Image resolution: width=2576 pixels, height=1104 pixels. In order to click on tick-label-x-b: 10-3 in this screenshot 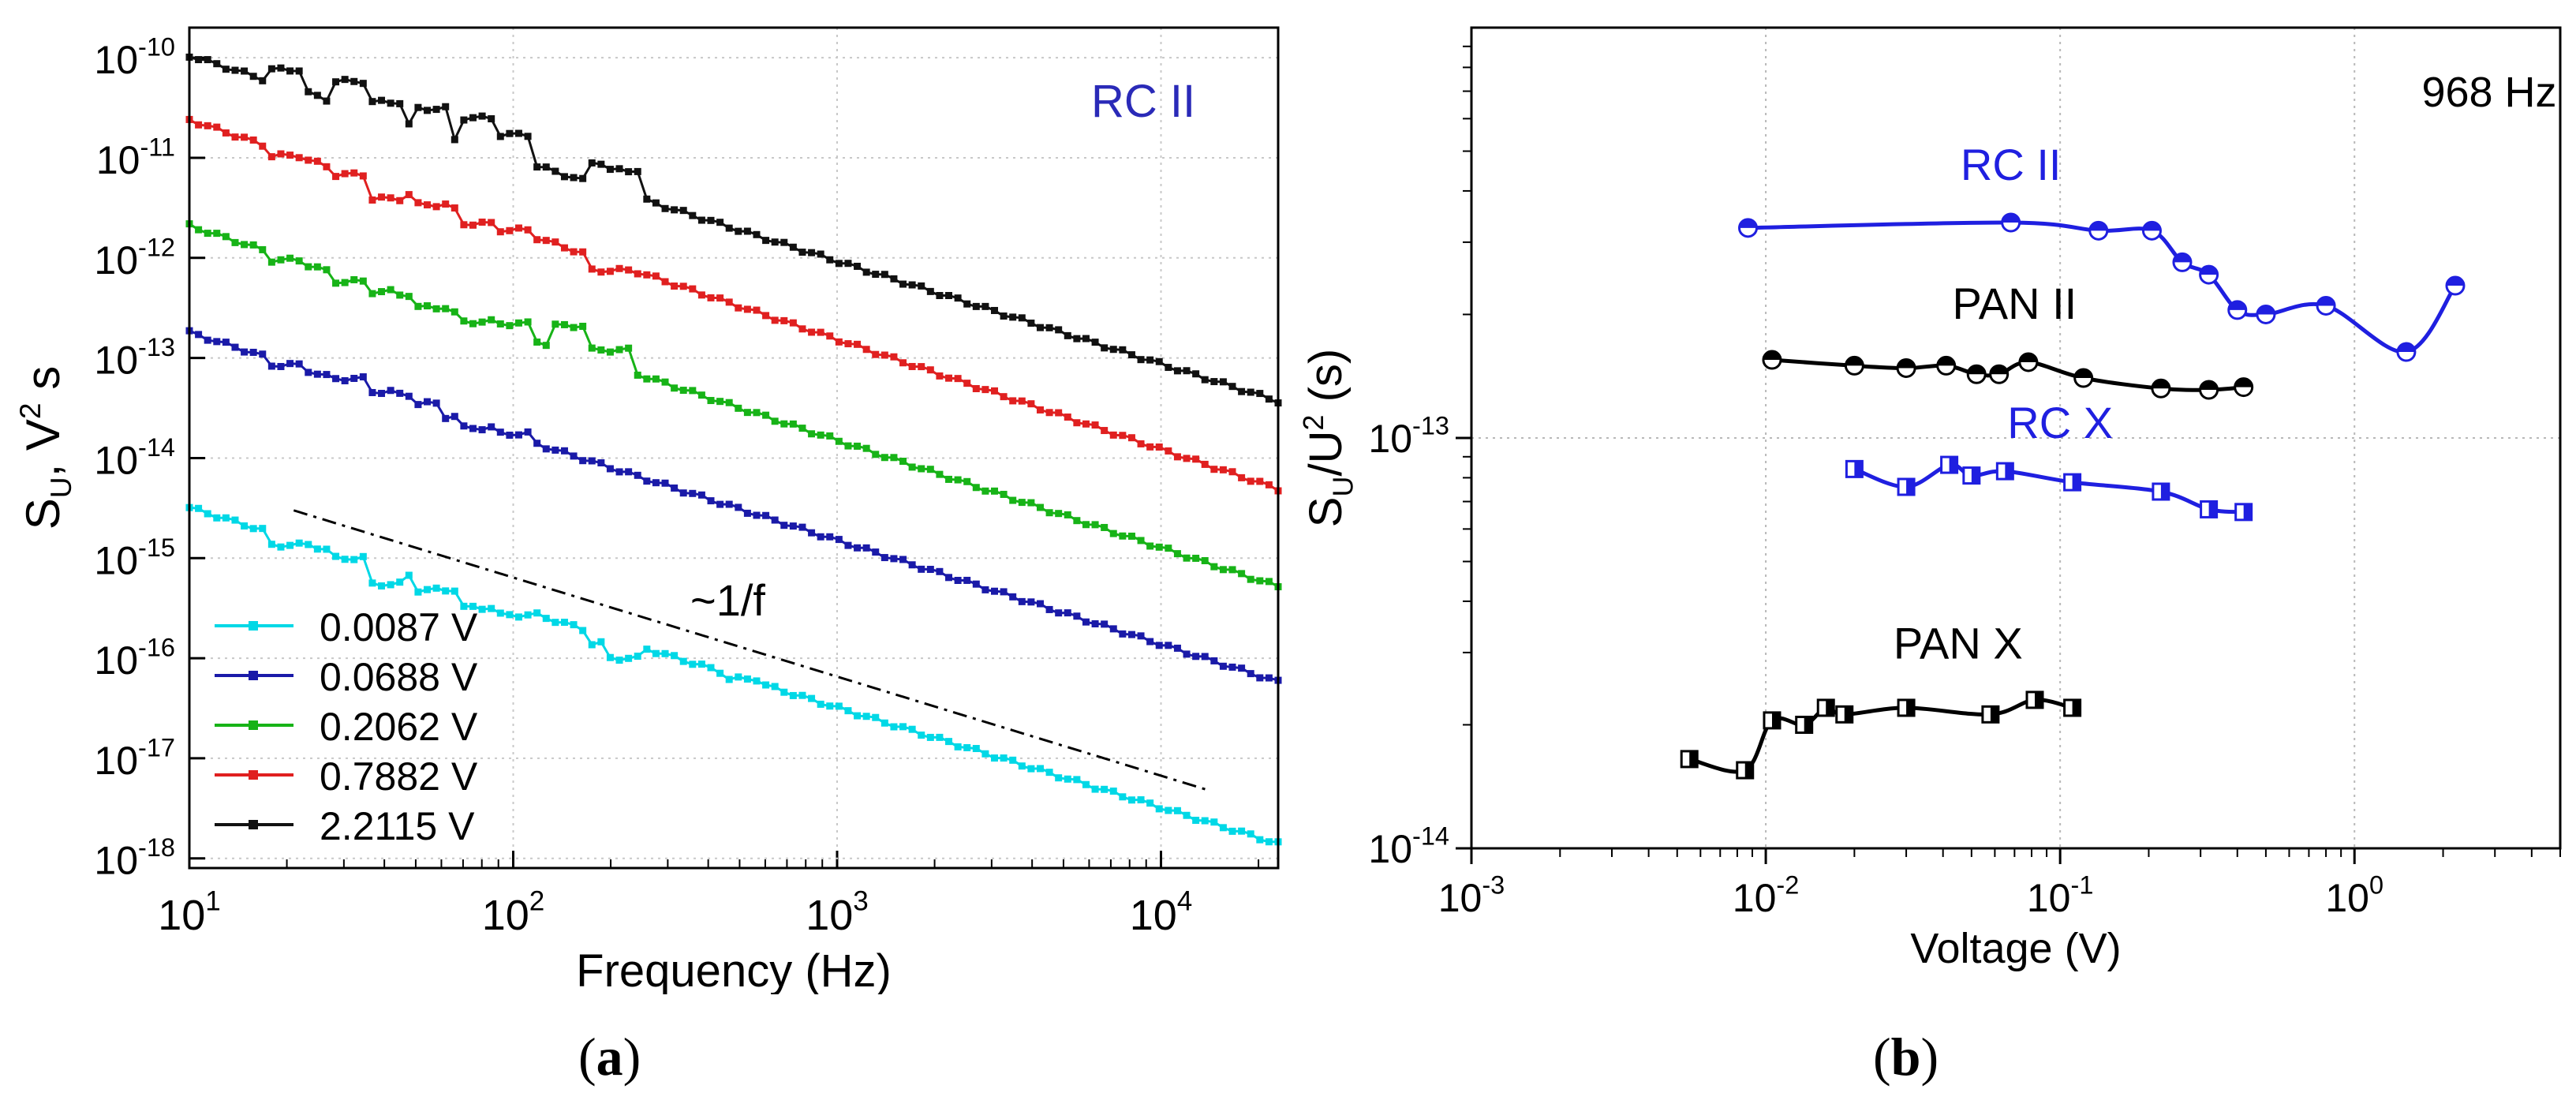, I will do `click(1471, 896)`.